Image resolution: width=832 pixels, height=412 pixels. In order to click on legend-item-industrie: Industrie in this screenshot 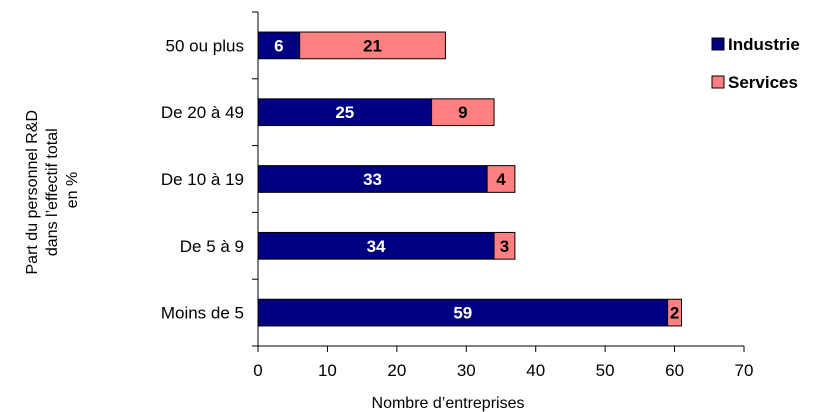, I will do `click(755, 44)`.